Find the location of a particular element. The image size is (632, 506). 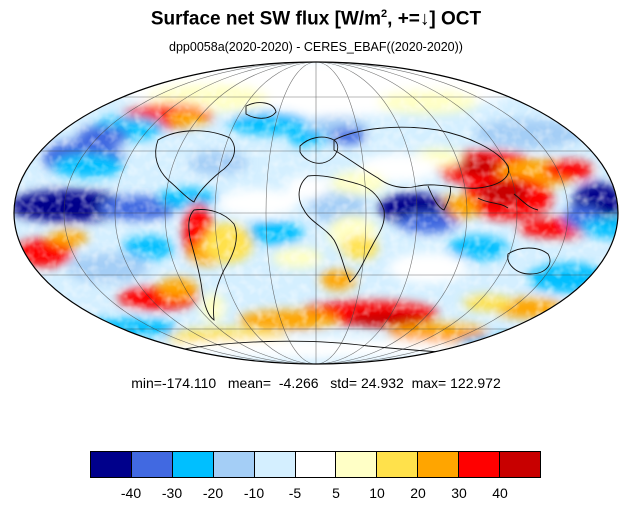

colorbar-tick-label: 30 is located at coordinates (459, 493).